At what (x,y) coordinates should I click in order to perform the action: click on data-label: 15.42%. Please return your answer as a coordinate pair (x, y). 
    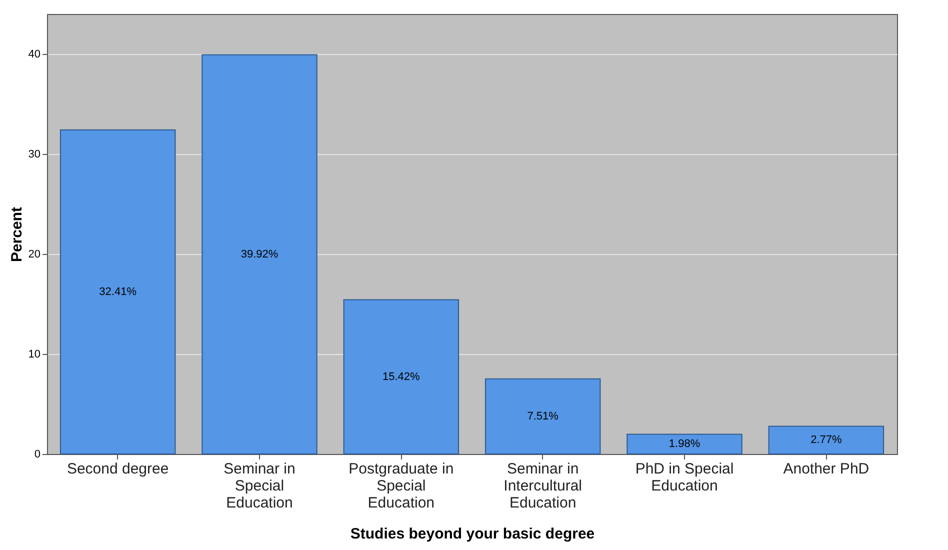
    Looking at the image, I should click on (401, 376).